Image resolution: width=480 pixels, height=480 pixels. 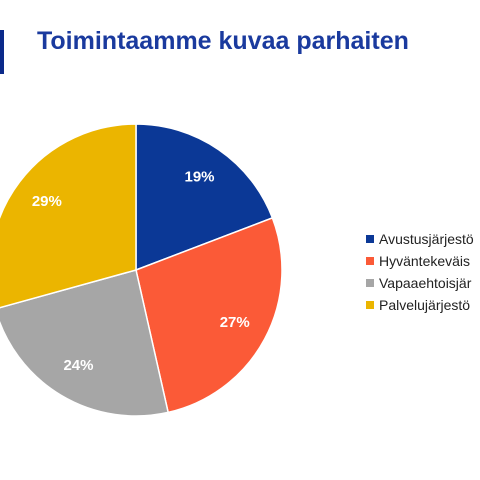 I want to click on legend-label-2: Hyväntekeväis, so click(x=425, y=261).